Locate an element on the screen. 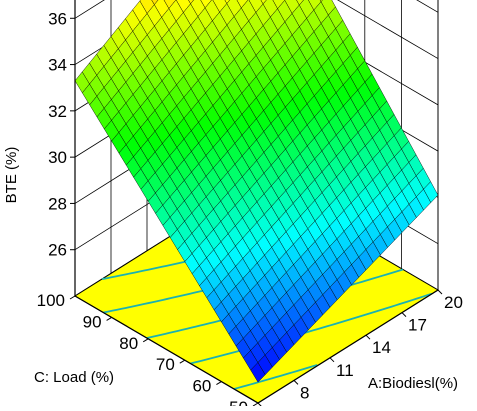  z-tick-label: 28 is located at coordinates (57, 203).